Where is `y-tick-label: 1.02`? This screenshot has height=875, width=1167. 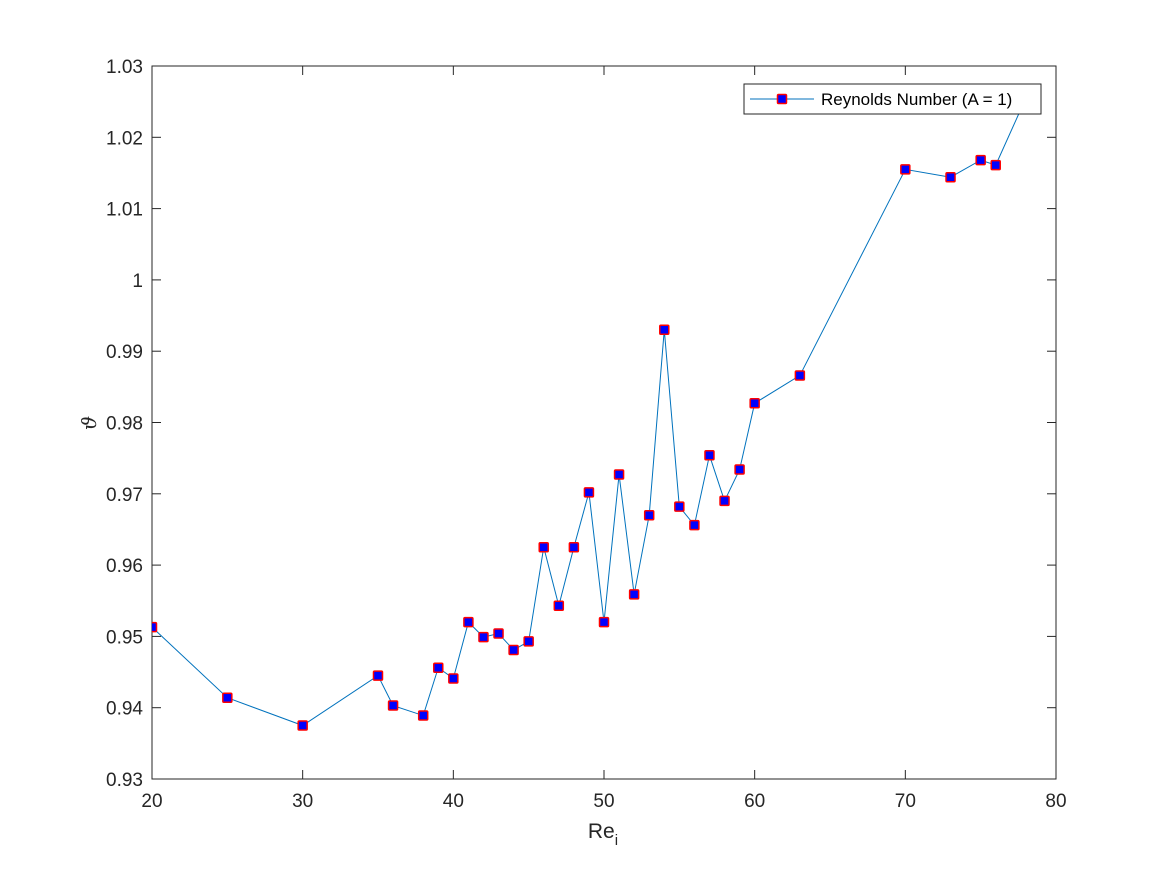
y-tick-label: 1.02 is located at coordinates (124, 138).